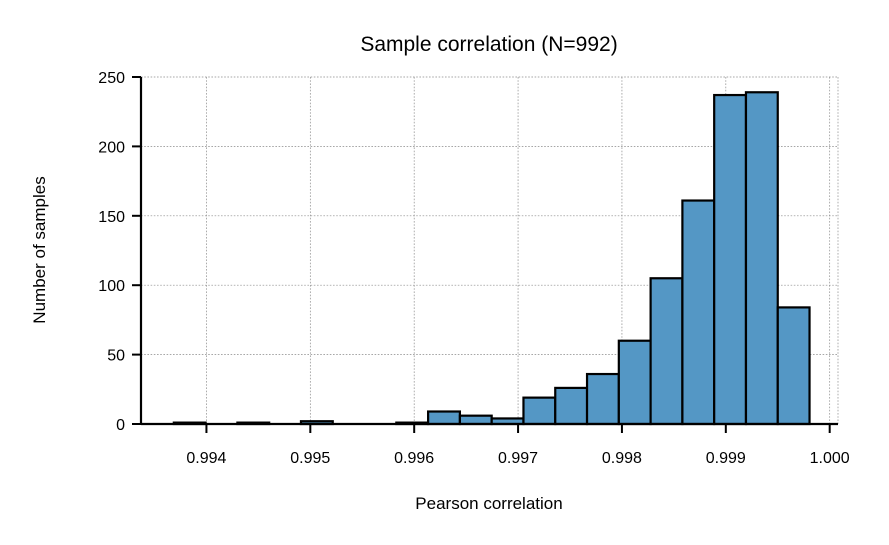  I want to click on x-axis-label: Pearson correlation, so click(488, 503).